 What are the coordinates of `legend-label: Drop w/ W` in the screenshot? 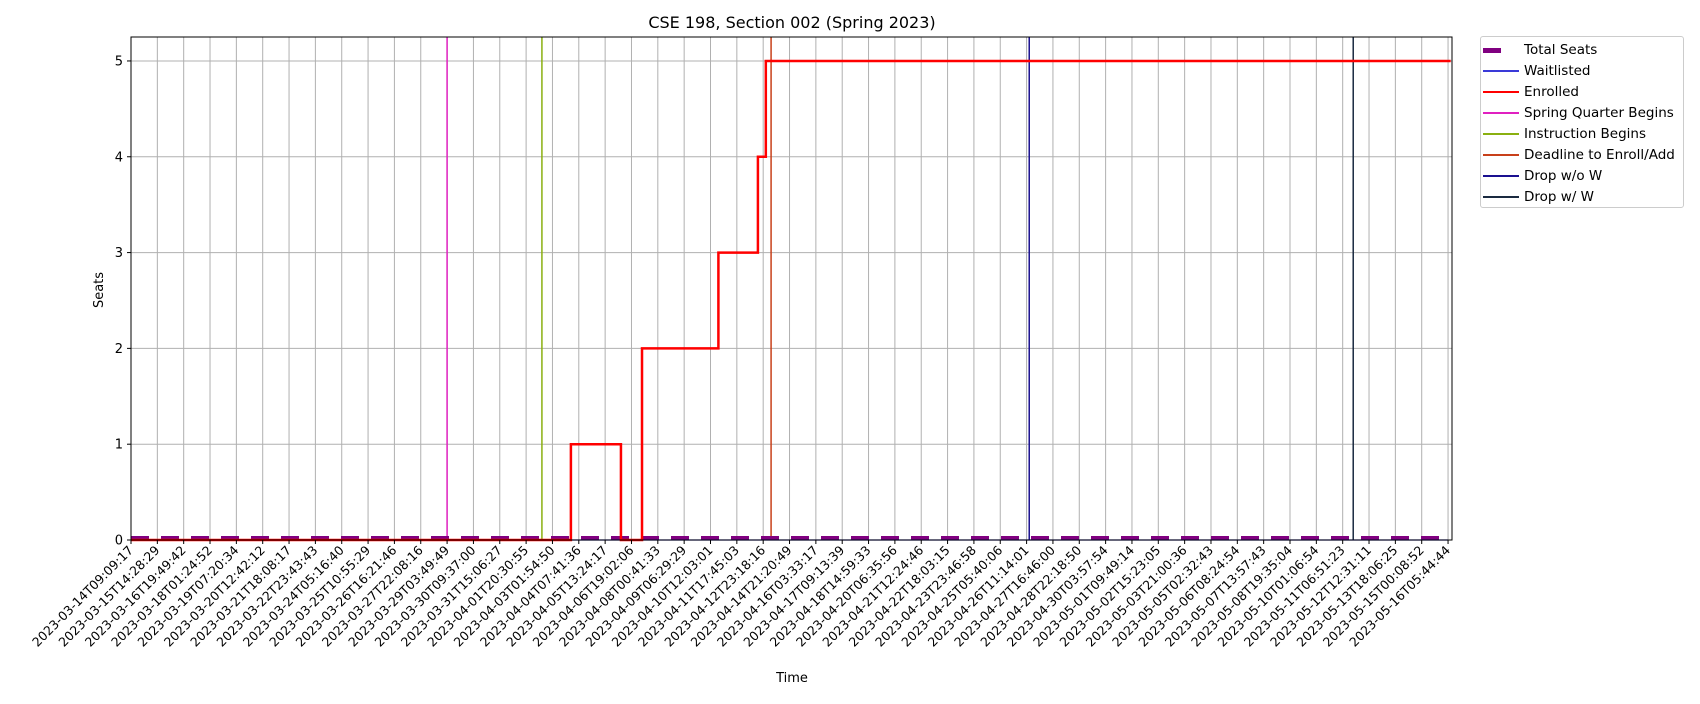 It's located at (1559, 197).